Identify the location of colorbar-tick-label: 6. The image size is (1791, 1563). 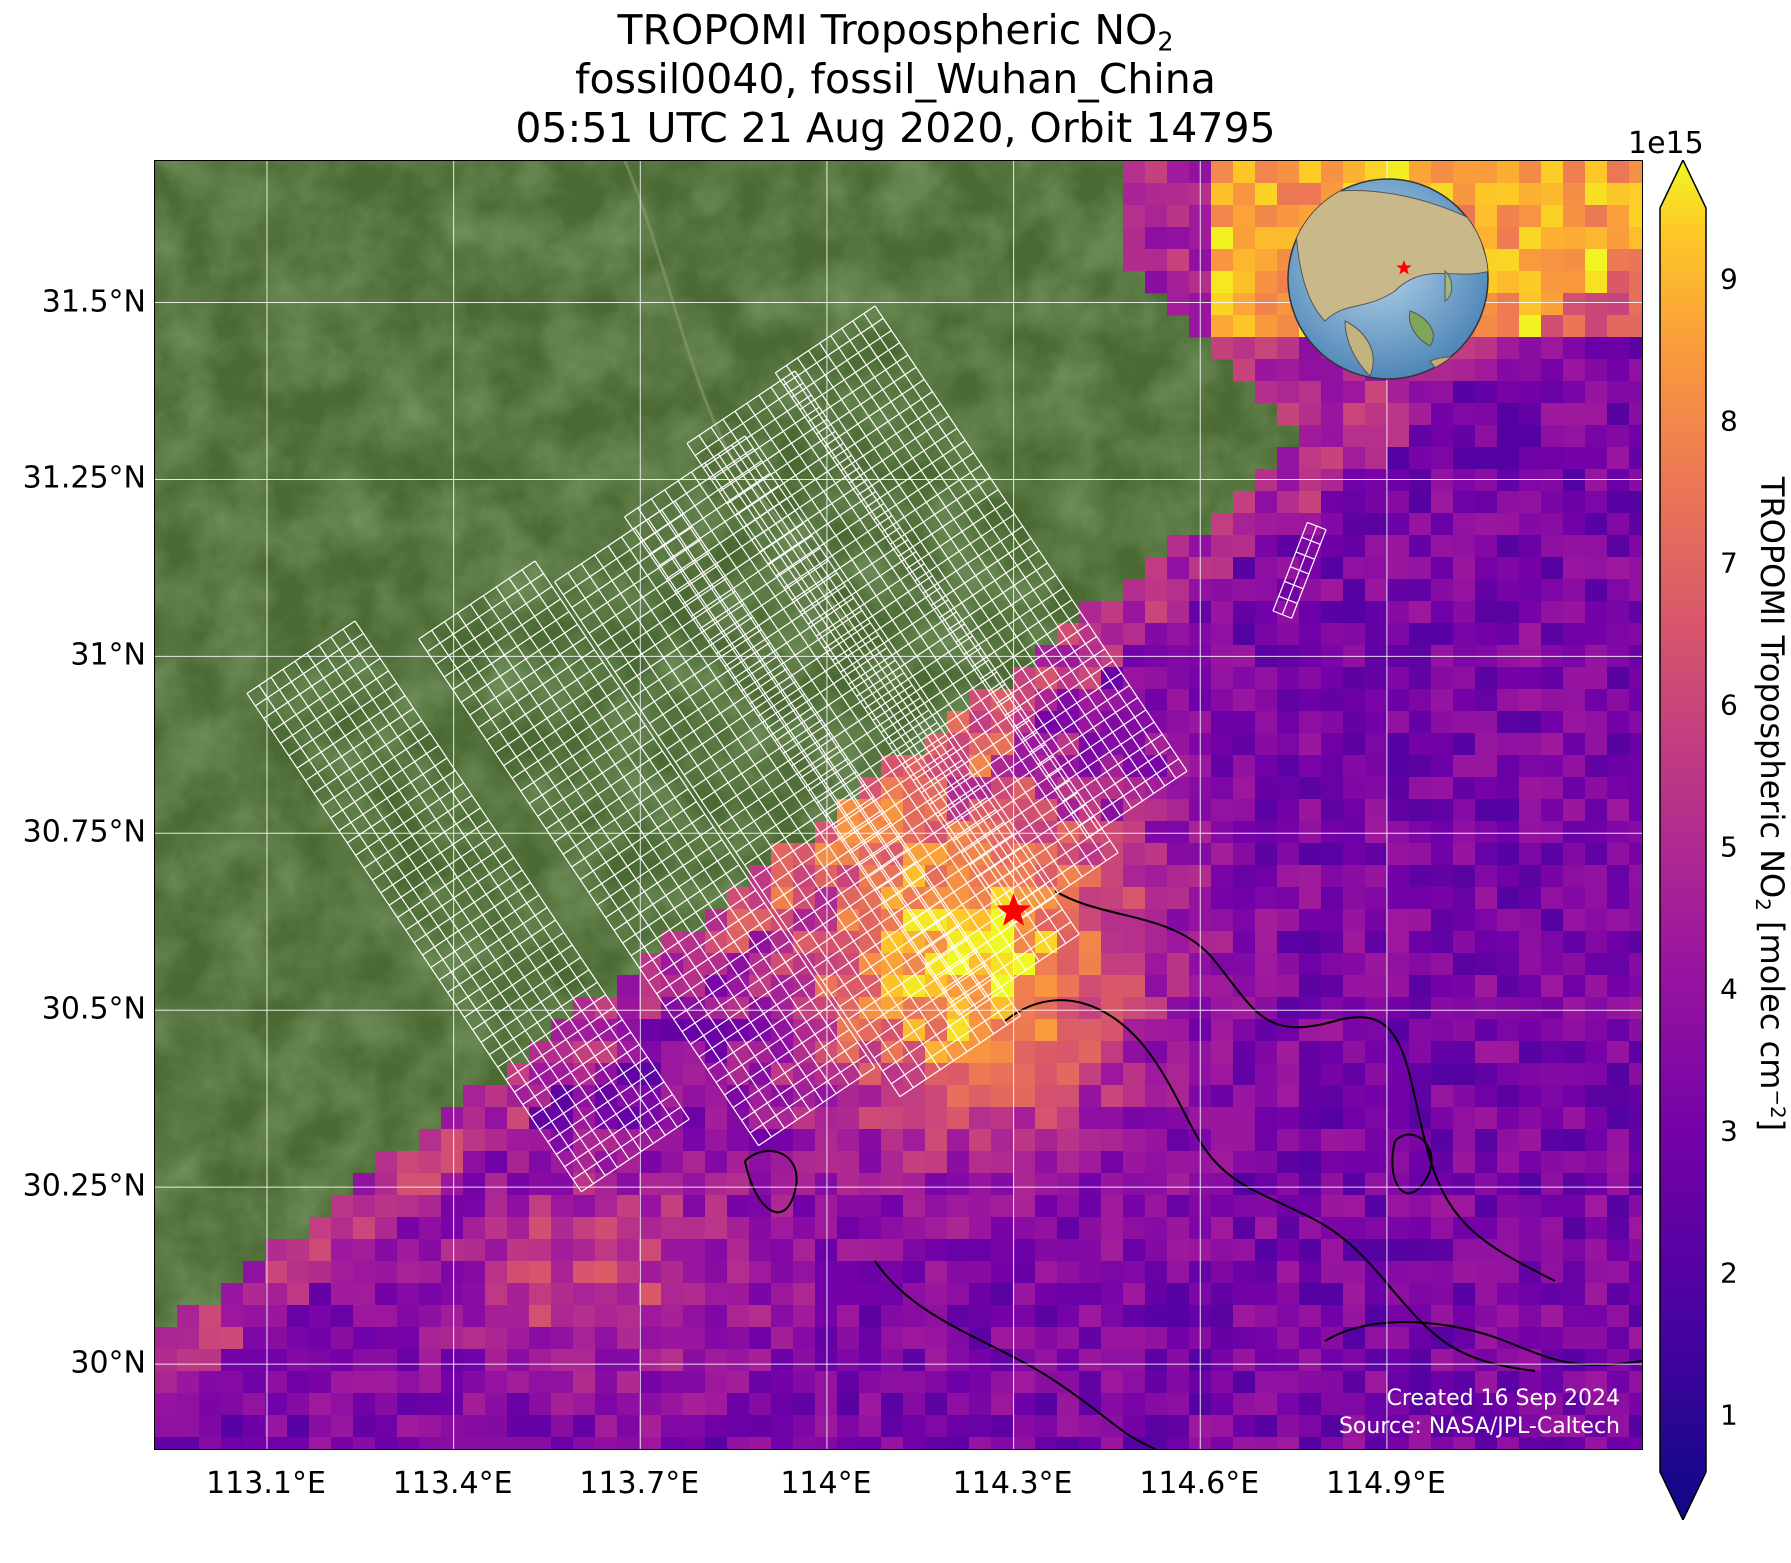
(1729, 705).